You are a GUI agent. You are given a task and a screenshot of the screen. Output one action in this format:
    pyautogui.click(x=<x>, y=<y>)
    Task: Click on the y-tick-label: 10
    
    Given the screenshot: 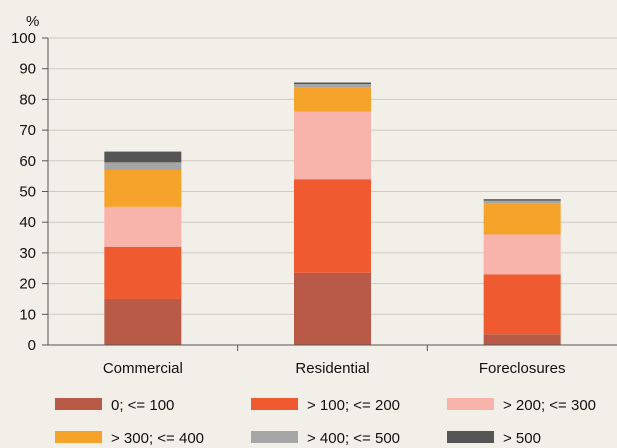 What is the action you would take?
    pyautogui.click(x=27, y=314)
    